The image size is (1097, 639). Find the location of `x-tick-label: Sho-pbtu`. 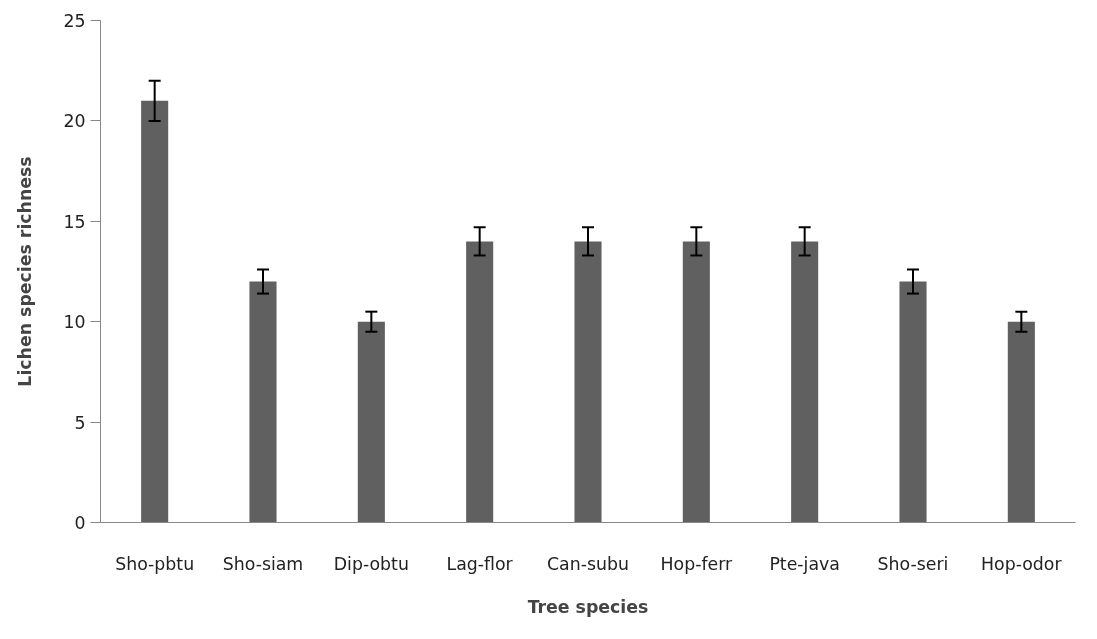

x-tick-label: Sho-pbtu is located at coordinates (155, 563).